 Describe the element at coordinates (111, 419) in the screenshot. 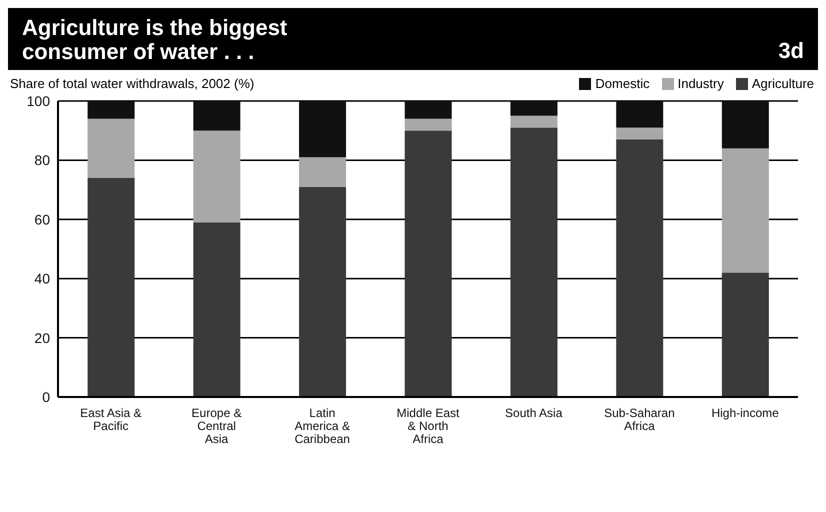

I see `x-tick-label: East Asia & Pacific` at that location.